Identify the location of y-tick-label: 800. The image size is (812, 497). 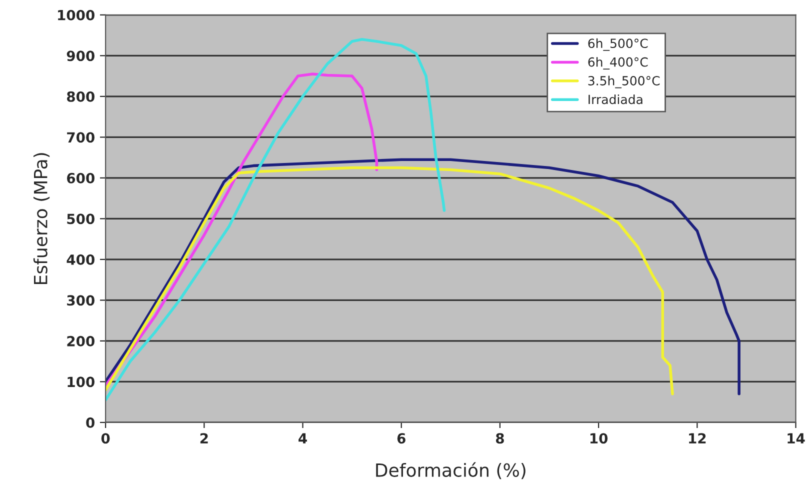
(80, 96).